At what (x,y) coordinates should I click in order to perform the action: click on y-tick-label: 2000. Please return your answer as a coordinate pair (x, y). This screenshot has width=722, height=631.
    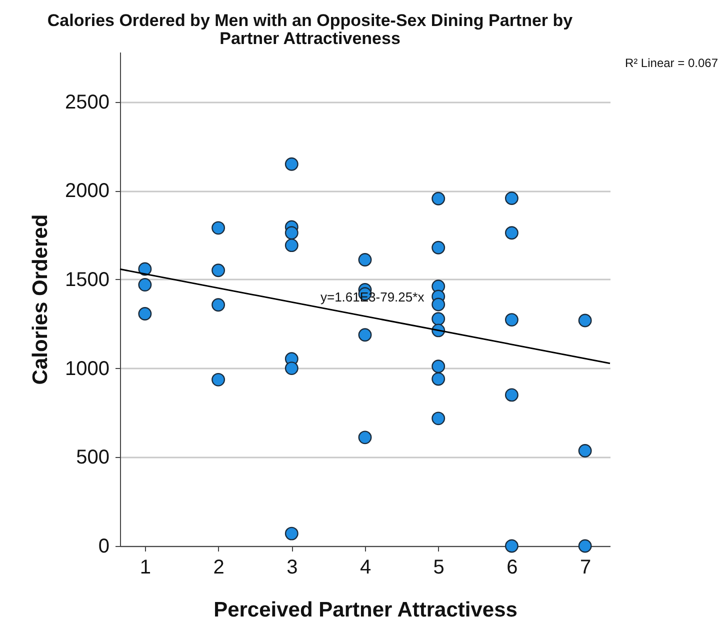
    Looking at the image, I should click on (87, 191).